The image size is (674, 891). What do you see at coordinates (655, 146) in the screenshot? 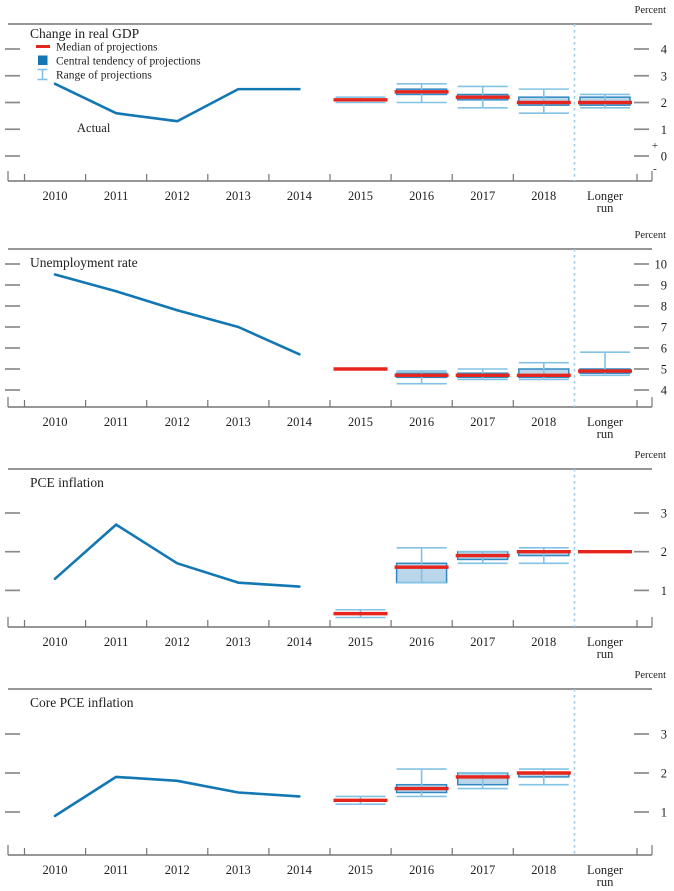
I see `plus-sign: +` at bounding box center [655, 146].